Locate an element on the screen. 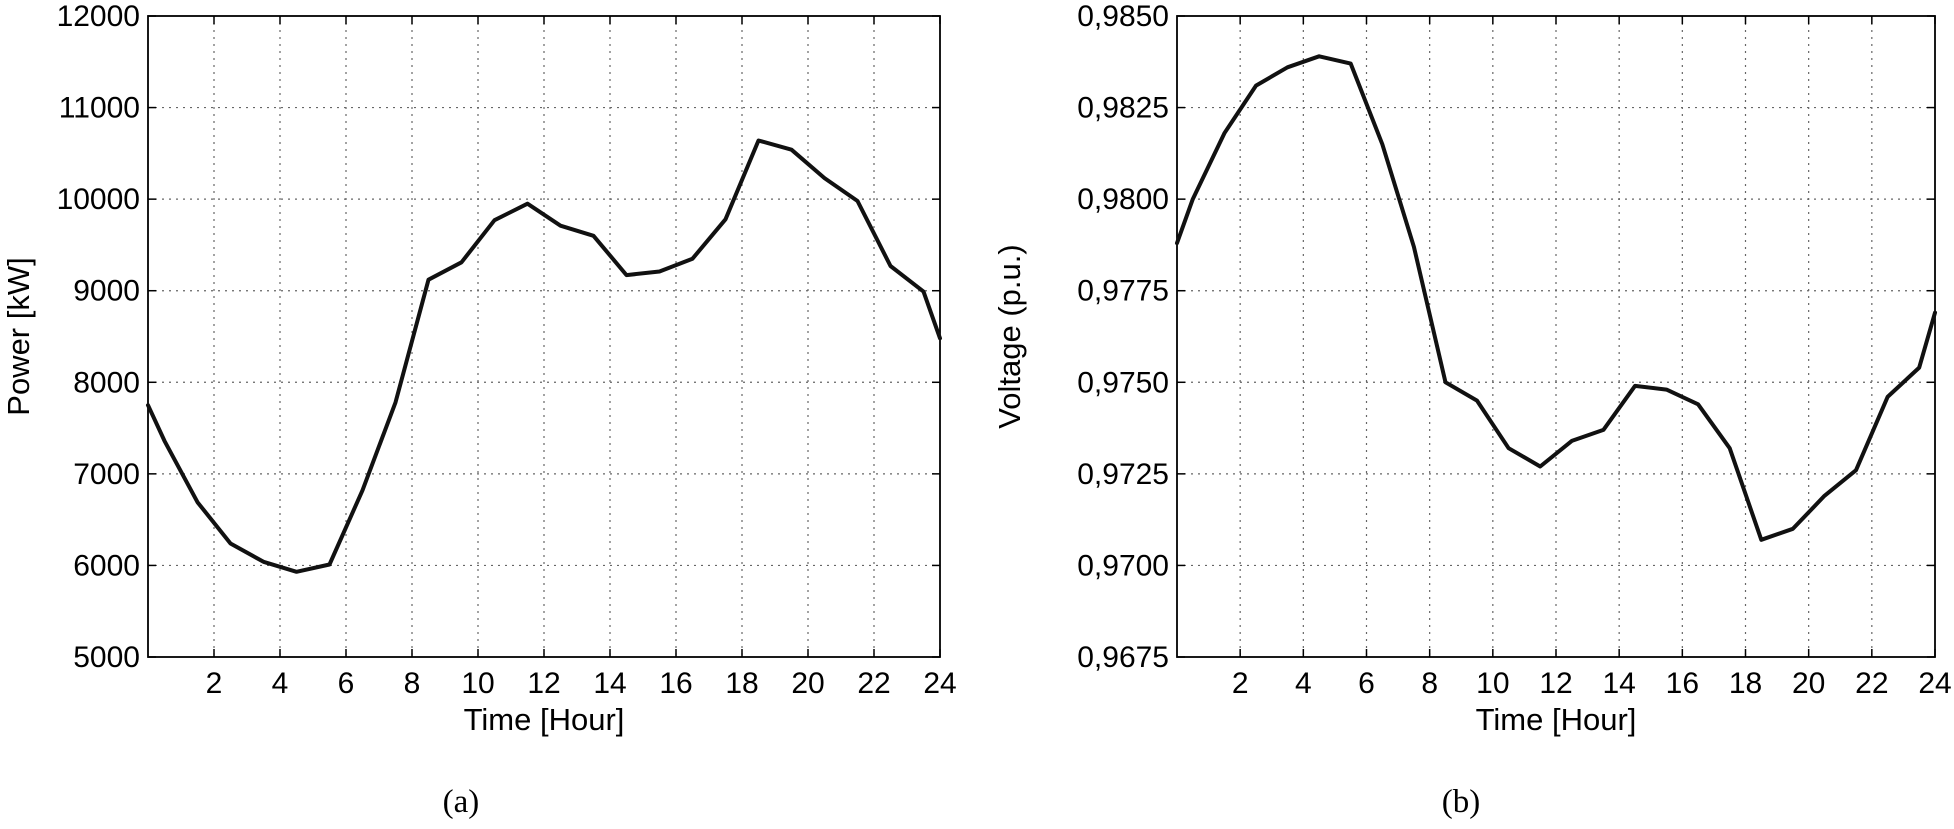  y-tick-label: 7000 is located at coordinates (106, 474).